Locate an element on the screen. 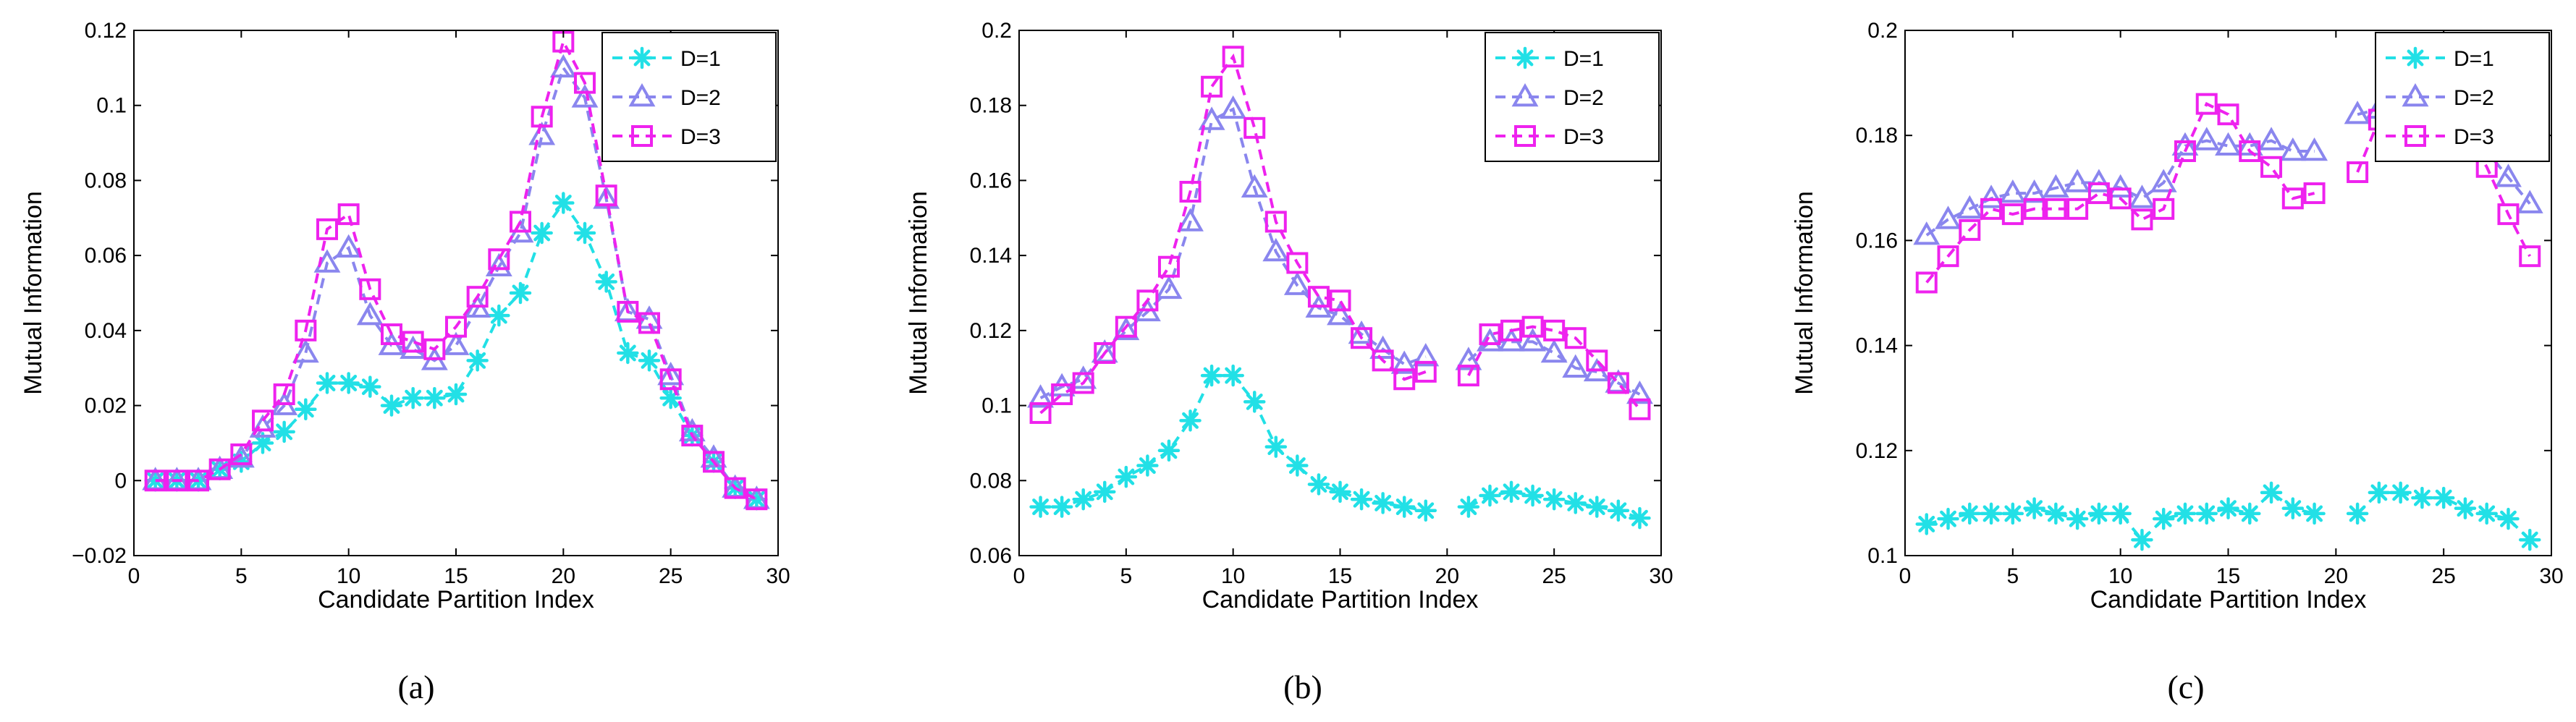 Image resolution: width=2576 pixels, height=722 pixels. y-tick-label: 0.1 is located at coordinates (1882, 556).